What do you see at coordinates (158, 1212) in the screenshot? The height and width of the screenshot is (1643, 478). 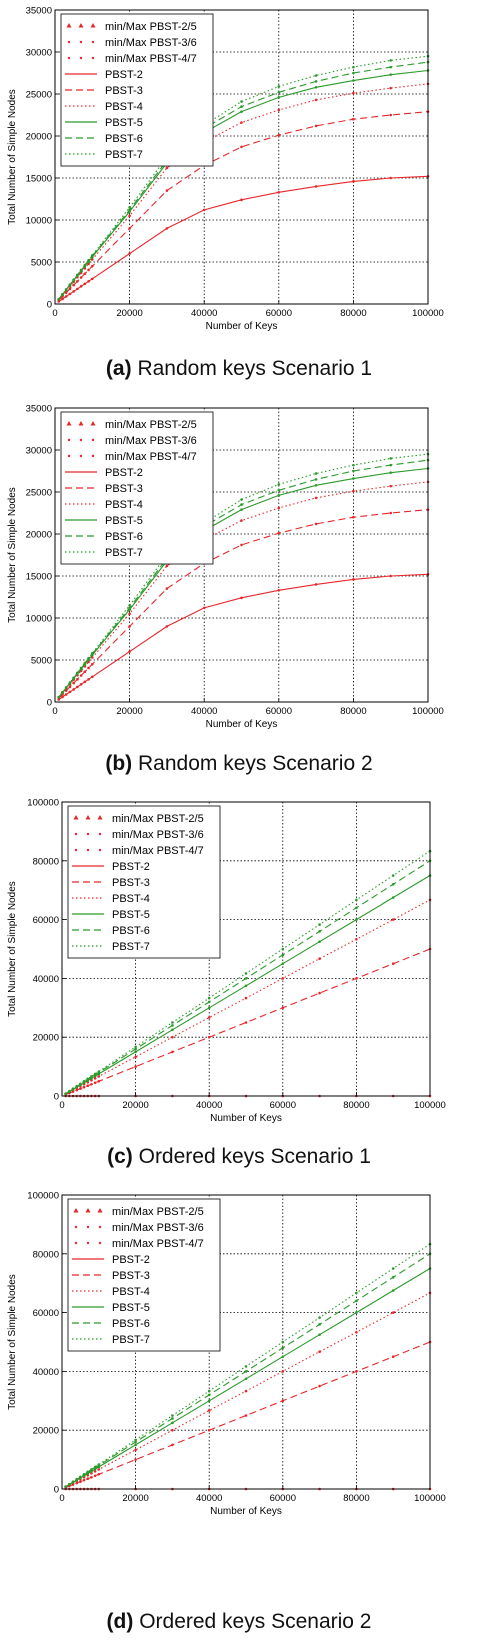 I see `legend-label-1: min/Max PBST-2/5` at bounding box center [158, 1212].